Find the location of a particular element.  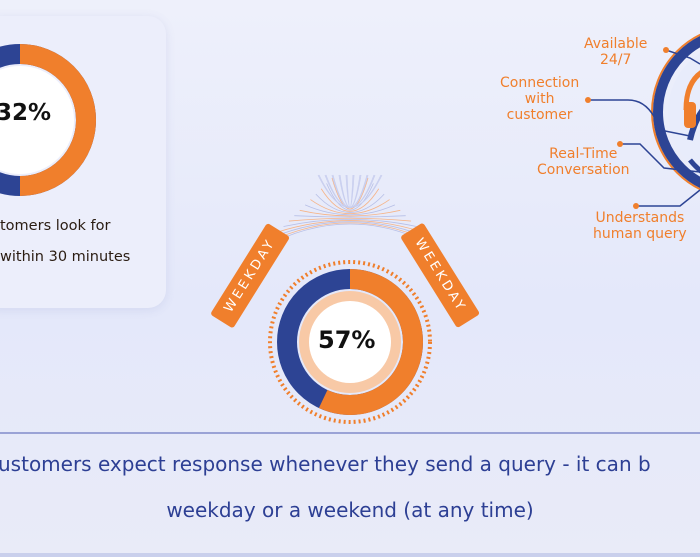

stat-card-line2: within 30 minutes is located at coordinates (65, 257).